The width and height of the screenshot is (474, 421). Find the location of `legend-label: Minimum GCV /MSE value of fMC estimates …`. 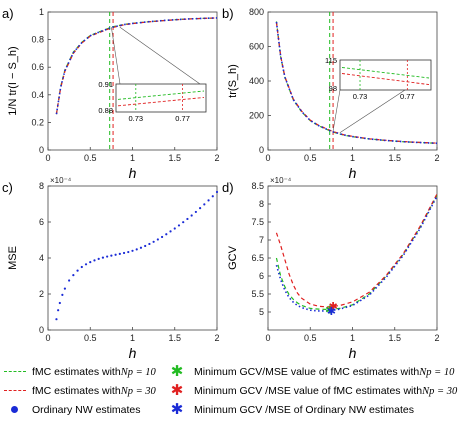

legend-label: Minimum GCV /MSE value of fMC estimates … is located at coordinates (308, 391).